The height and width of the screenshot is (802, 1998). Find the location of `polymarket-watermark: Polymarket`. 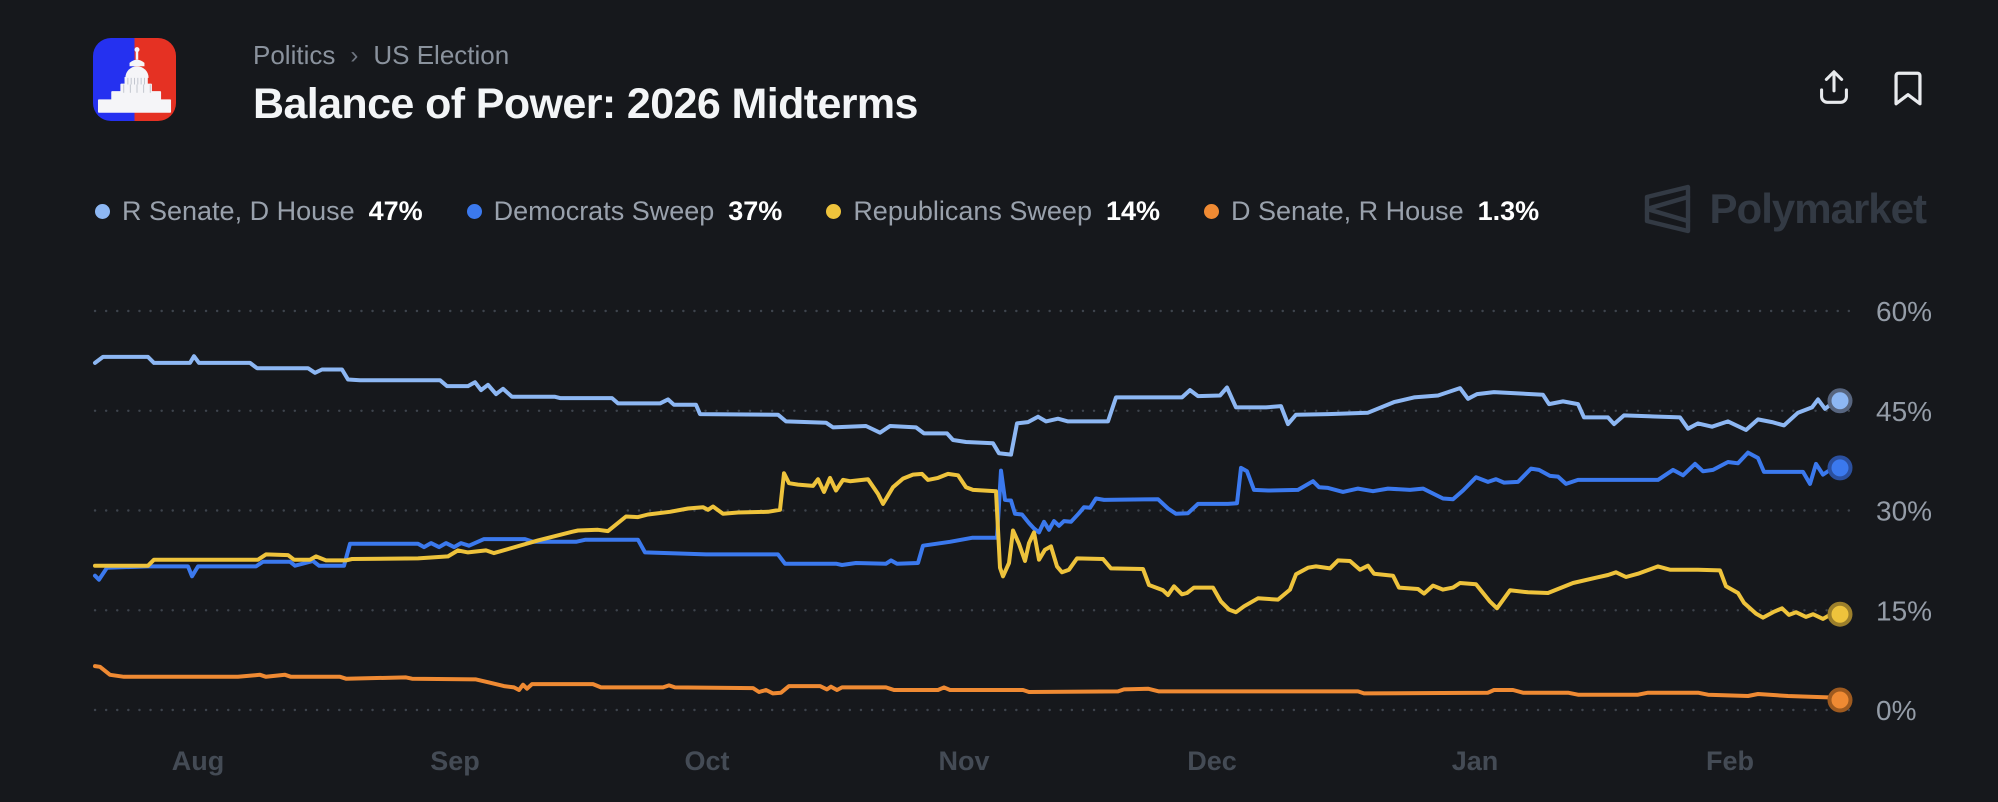

polymarket-watermark: Polymarket is located at coordinates (1783, 209).